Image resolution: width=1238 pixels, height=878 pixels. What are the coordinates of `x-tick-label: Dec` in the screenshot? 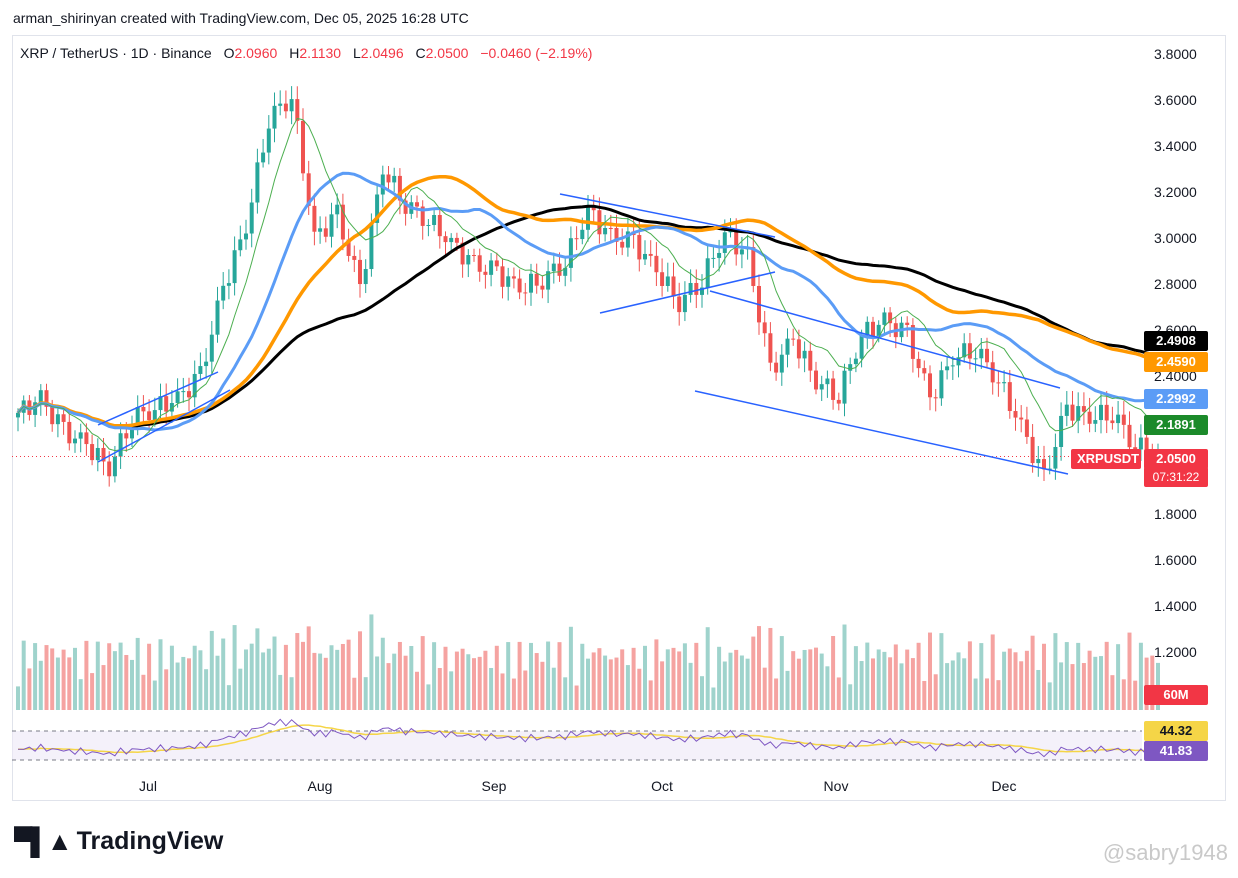 It's located at (1004, 786).